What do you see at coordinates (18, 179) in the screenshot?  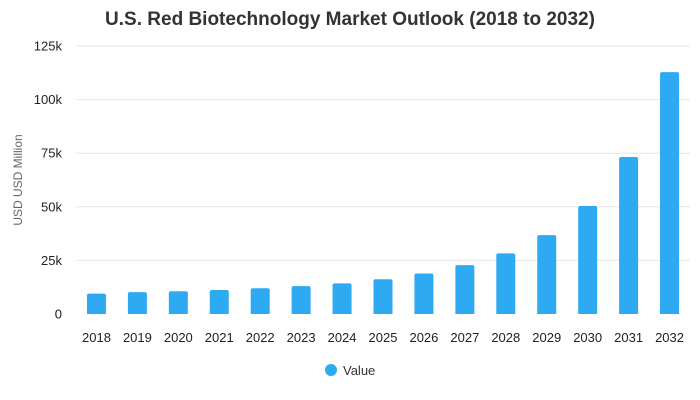 I see `y-axis-title: USD USD Million` at bounding box center [18, 179].